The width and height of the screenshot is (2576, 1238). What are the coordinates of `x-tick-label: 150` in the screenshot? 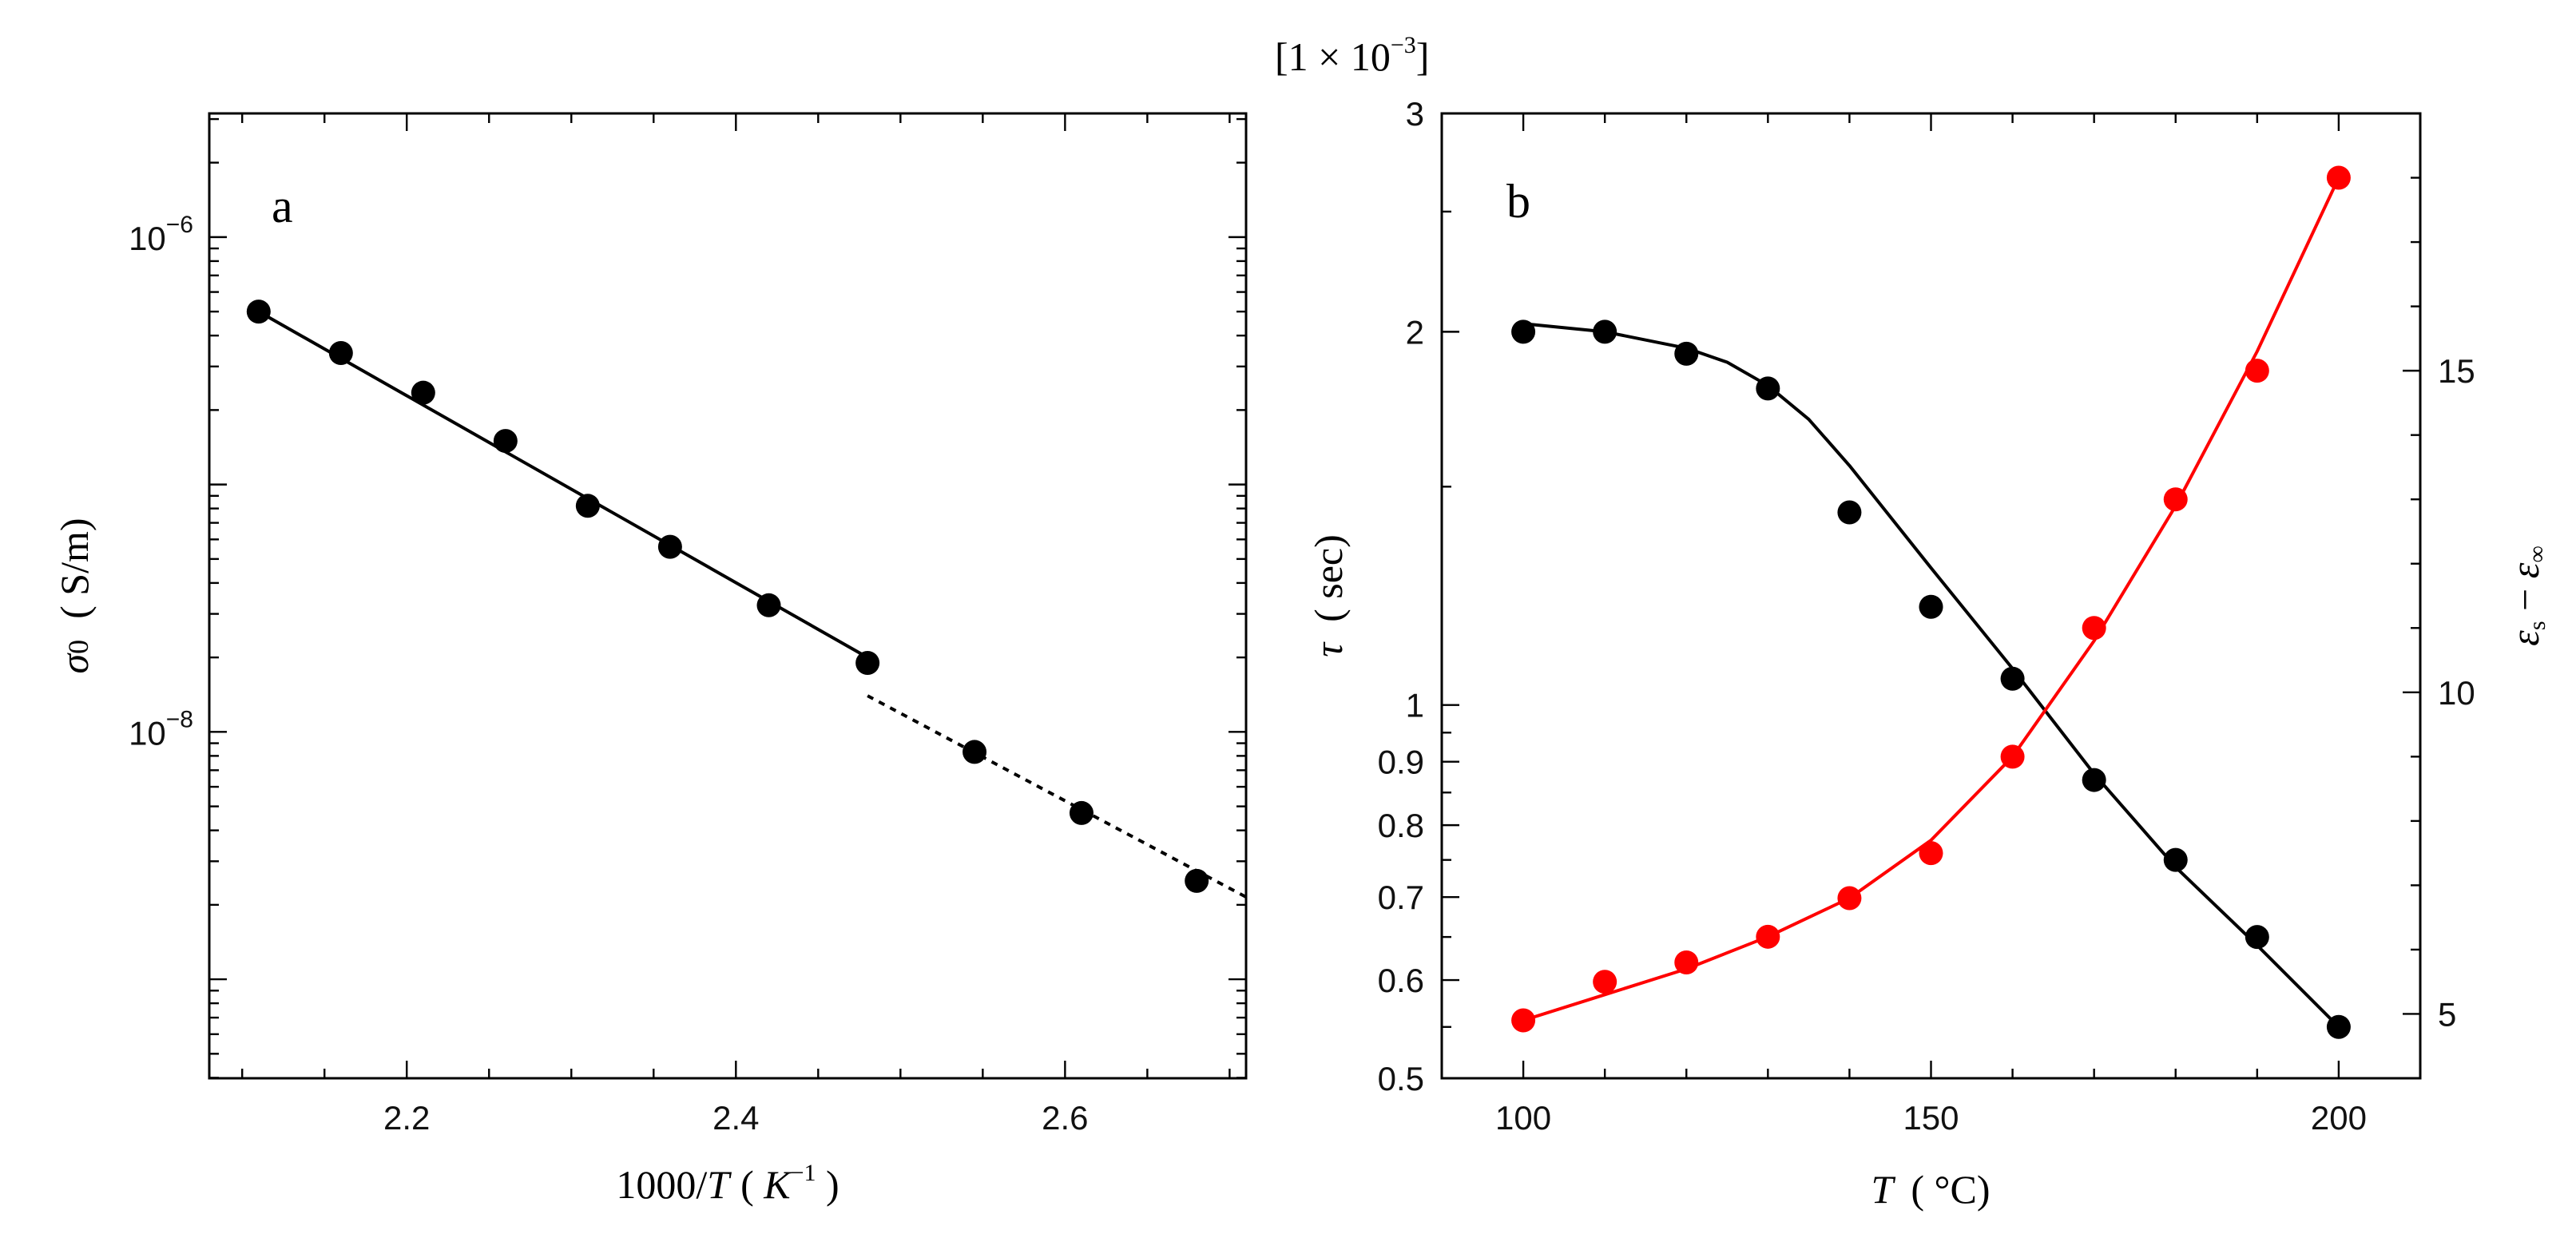 It's located at (1931, 1118).